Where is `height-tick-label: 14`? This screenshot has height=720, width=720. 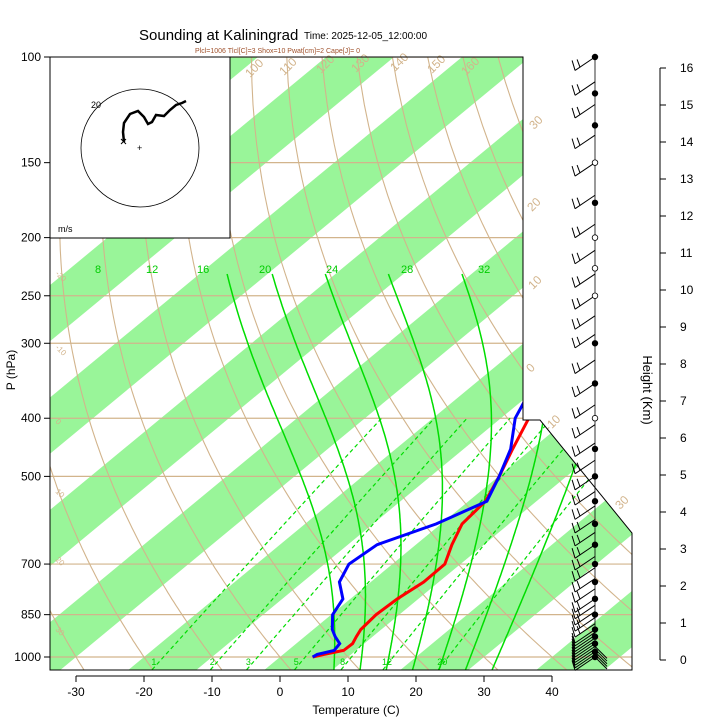
height-tick-label: 14 is located at coordinates (687, 142).